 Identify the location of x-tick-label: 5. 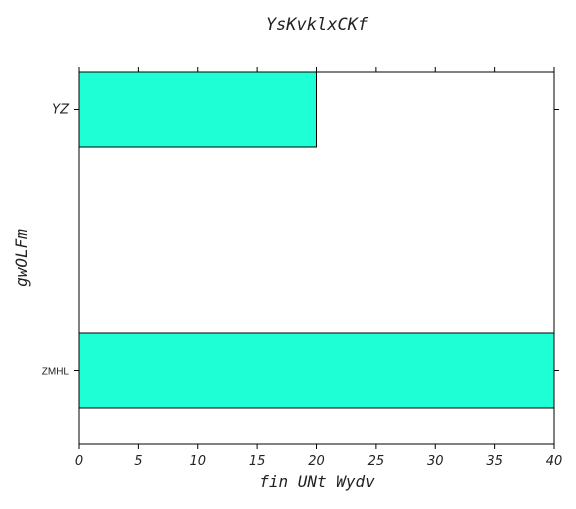
(138, 461).